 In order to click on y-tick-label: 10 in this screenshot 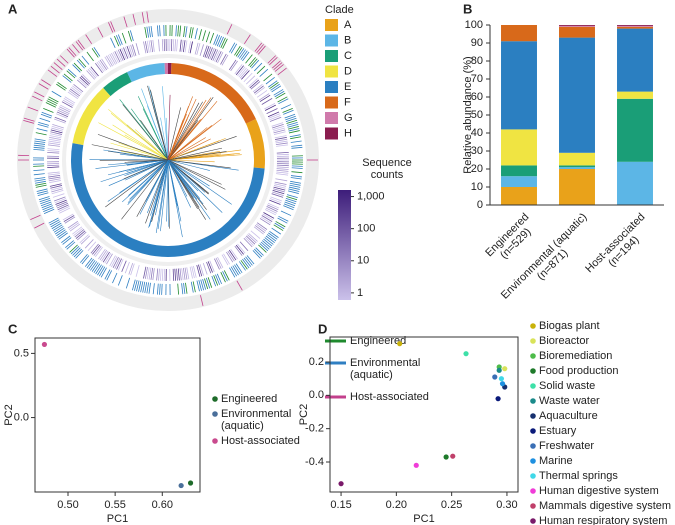, I will do `click(477, 187)`.